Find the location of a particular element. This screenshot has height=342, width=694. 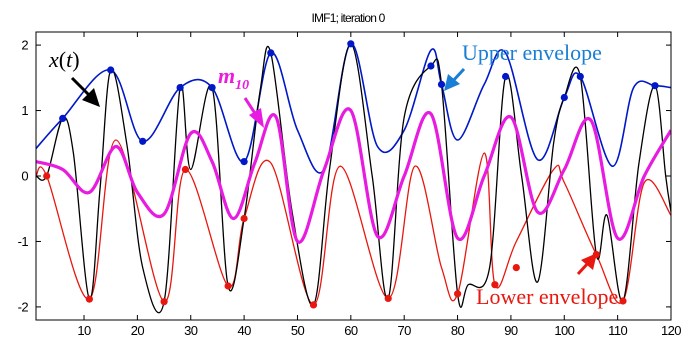

lower-label: Lower envelope is located at coordinates (547, 296).